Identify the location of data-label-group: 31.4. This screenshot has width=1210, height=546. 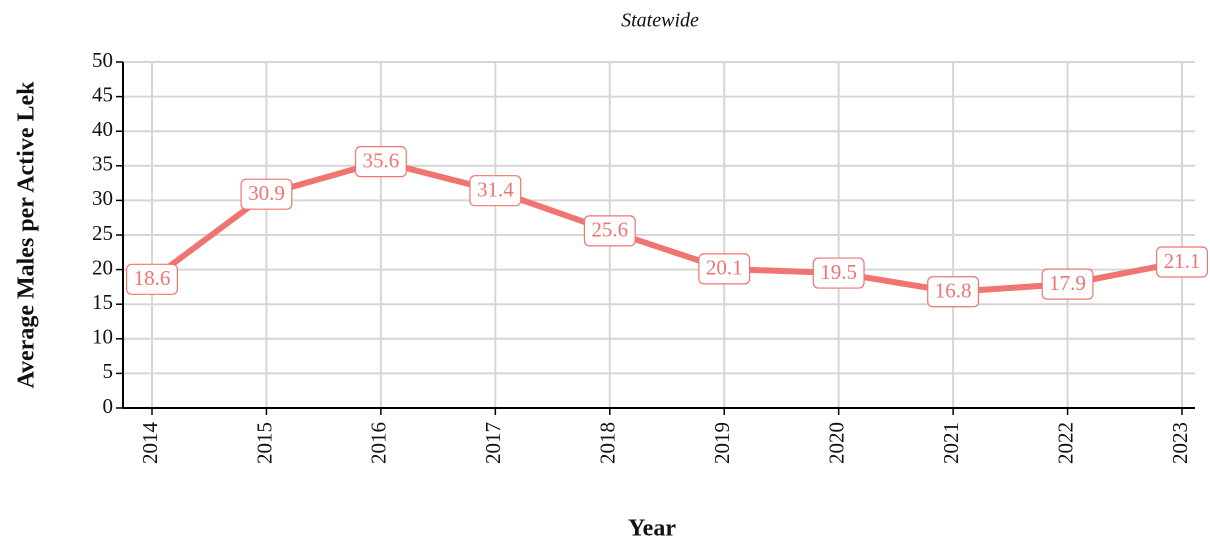
(495, 191).